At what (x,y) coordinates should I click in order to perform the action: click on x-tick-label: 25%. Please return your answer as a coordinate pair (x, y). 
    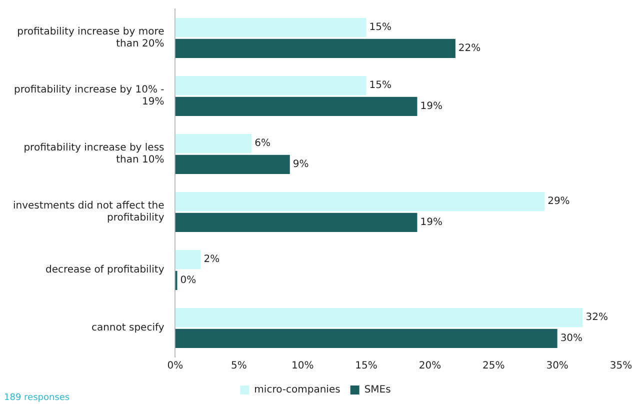
    Looking at the image, I should click on (493, 366).